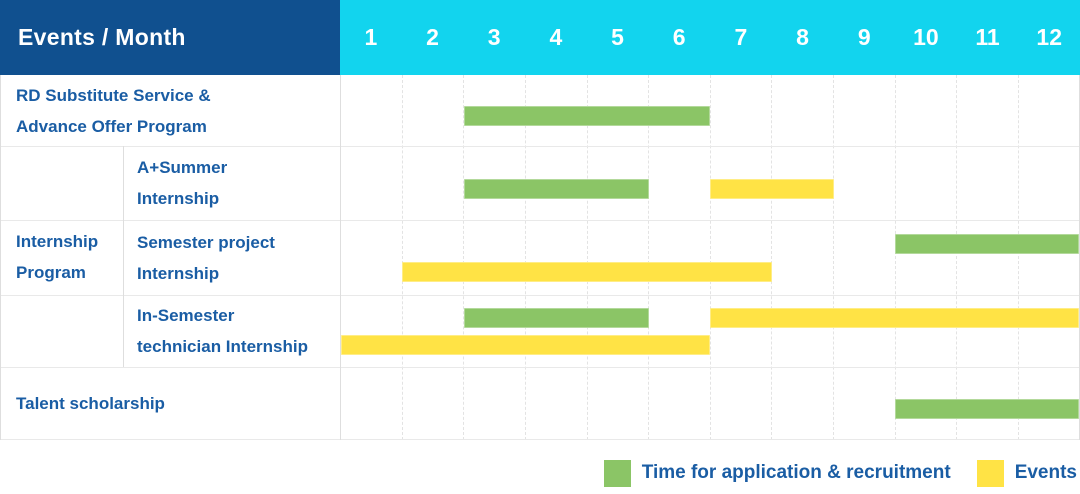 This screenshot has height=494, width=1080. I want to click on green-swatch-icon, so click(617, 473).